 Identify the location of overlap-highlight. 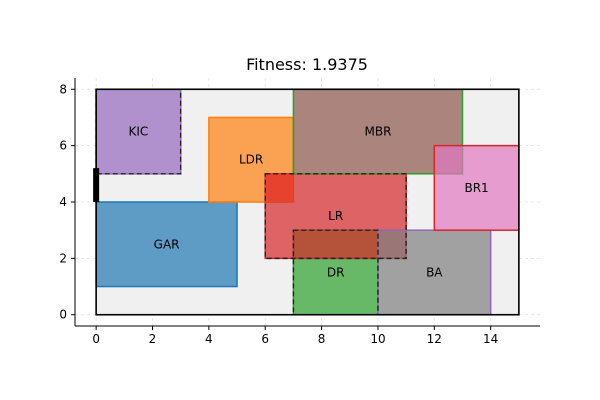
(279, 187).